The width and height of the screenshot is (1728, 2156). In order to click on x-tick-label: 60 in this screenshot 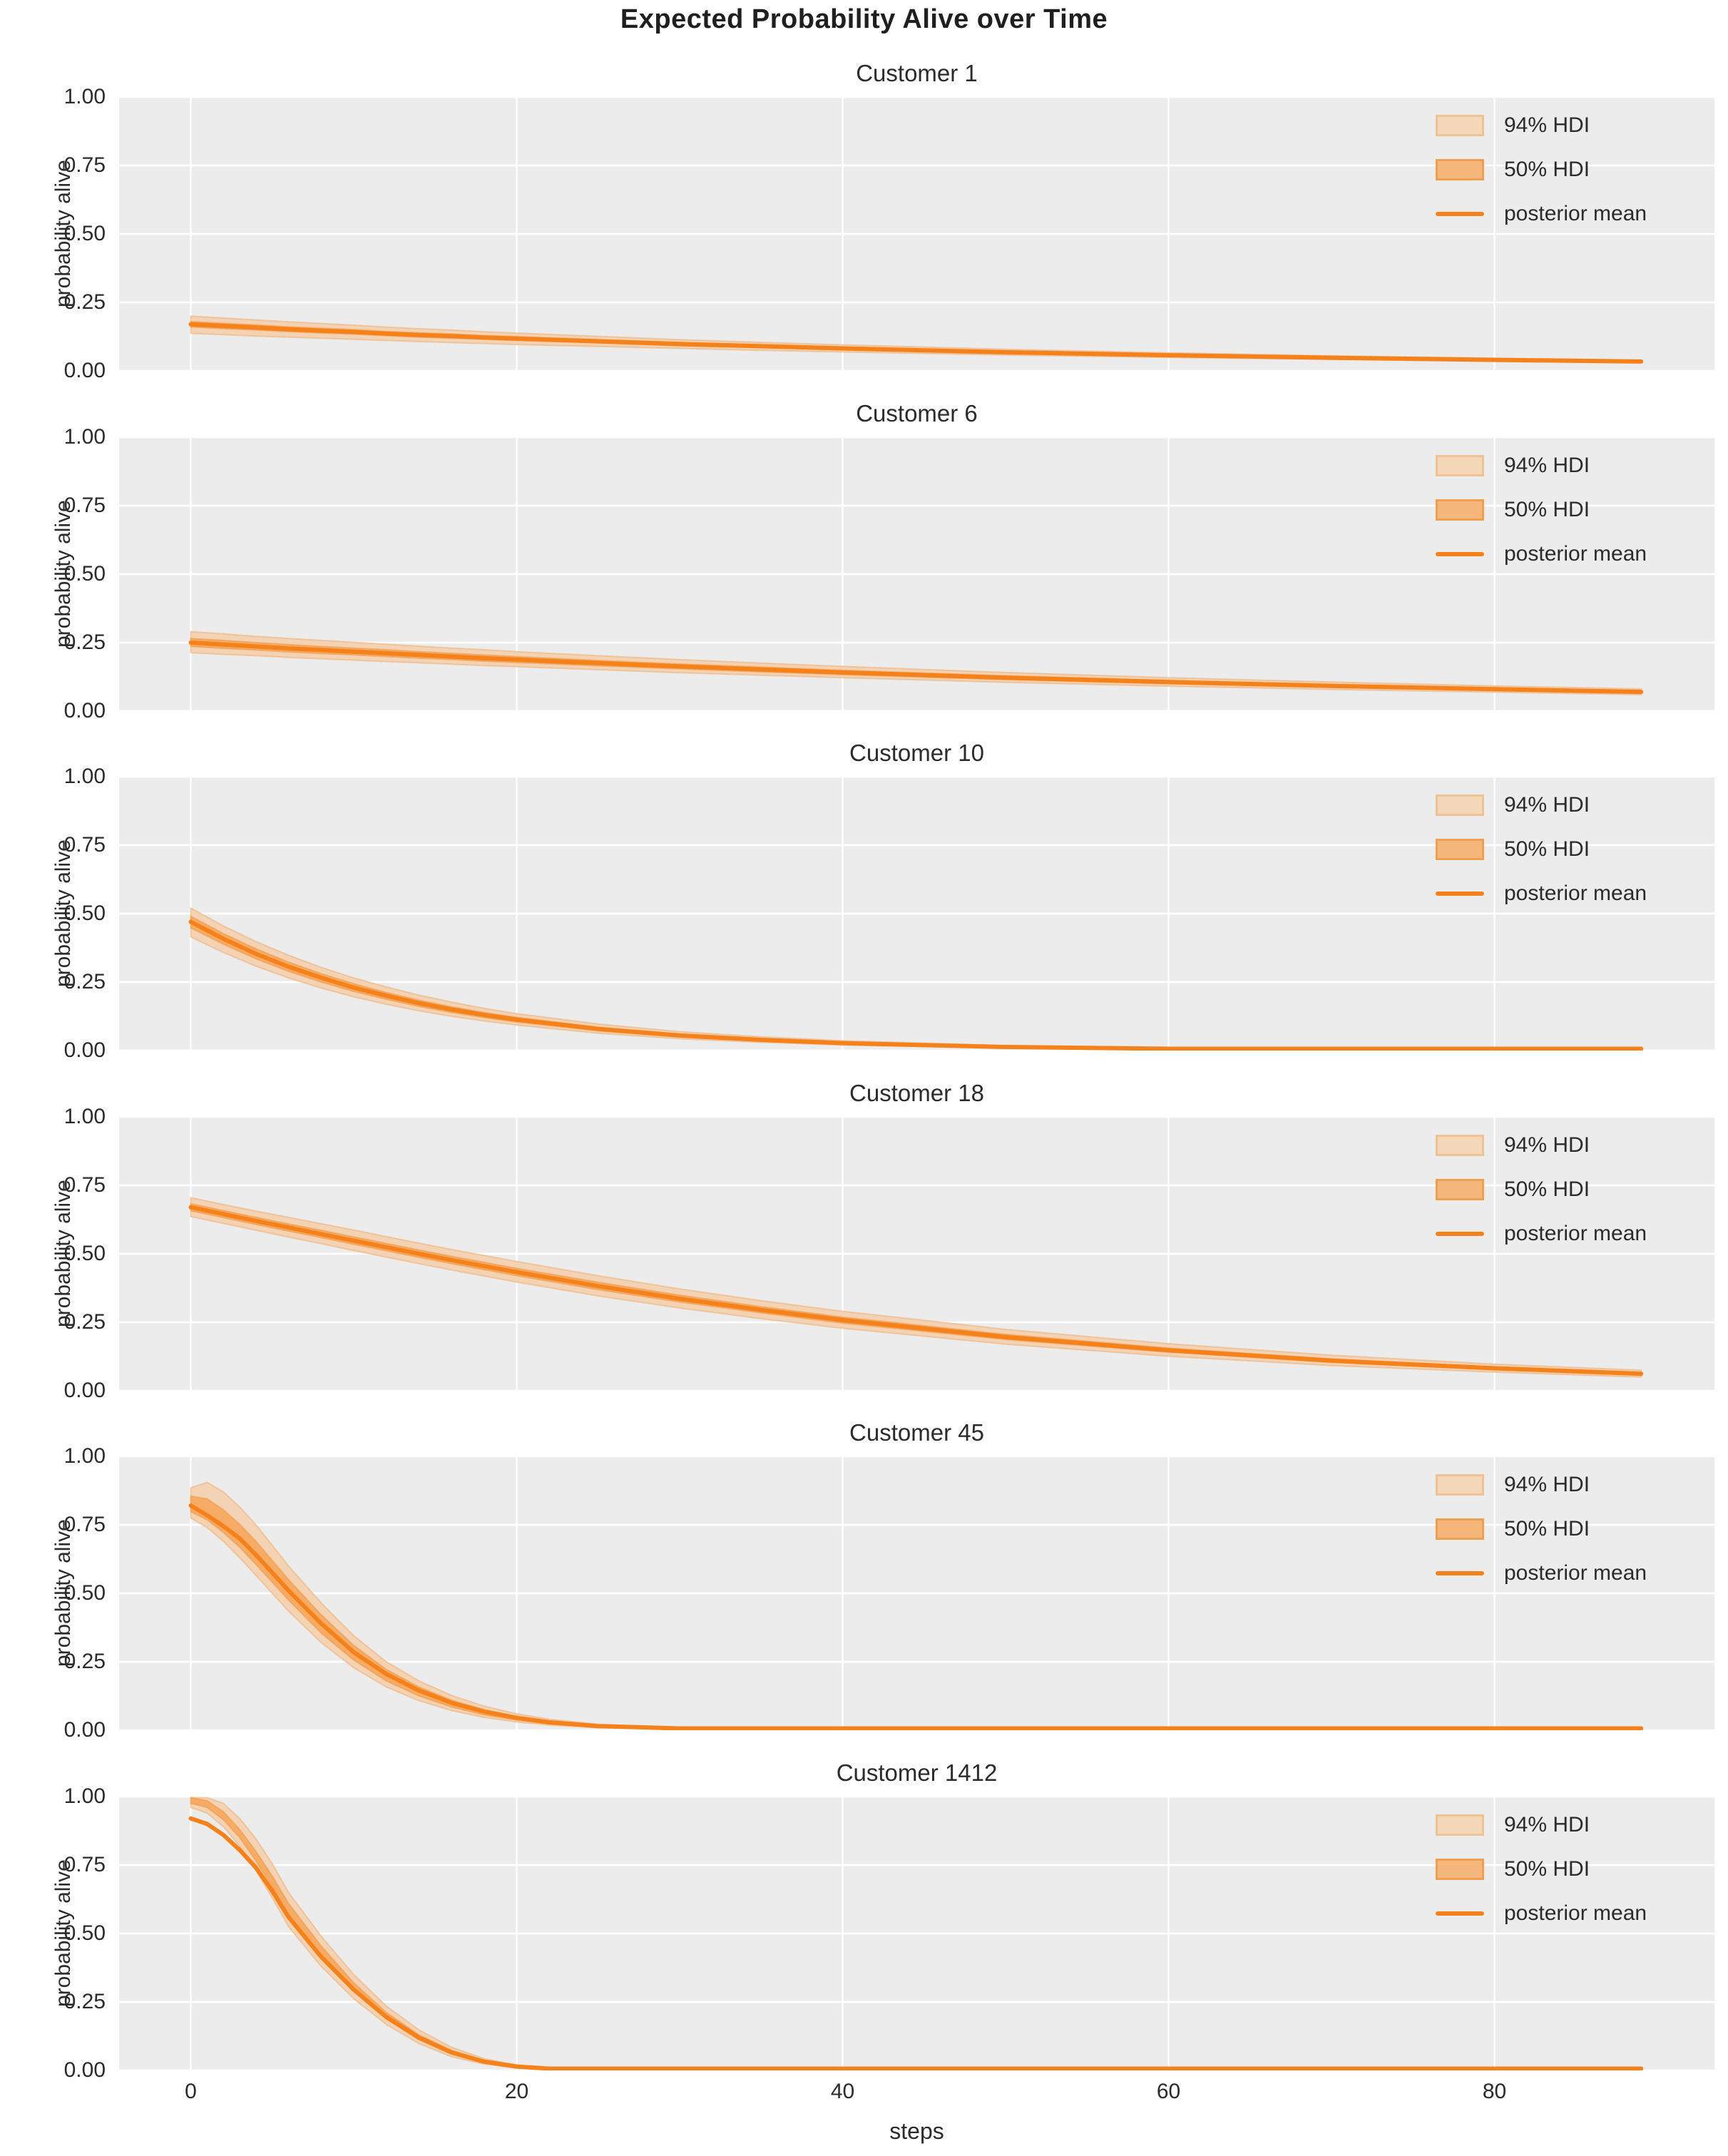, I will do `click(1168, 2091)`.